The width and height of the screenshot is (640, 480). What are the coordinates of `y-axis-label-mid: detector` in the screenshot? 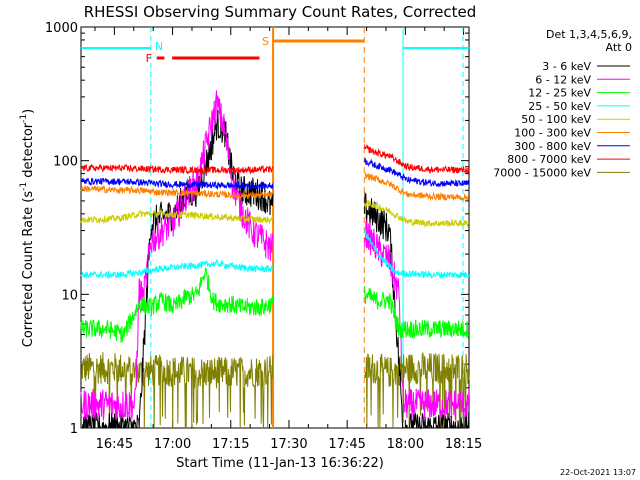 It's located at (28, 152).